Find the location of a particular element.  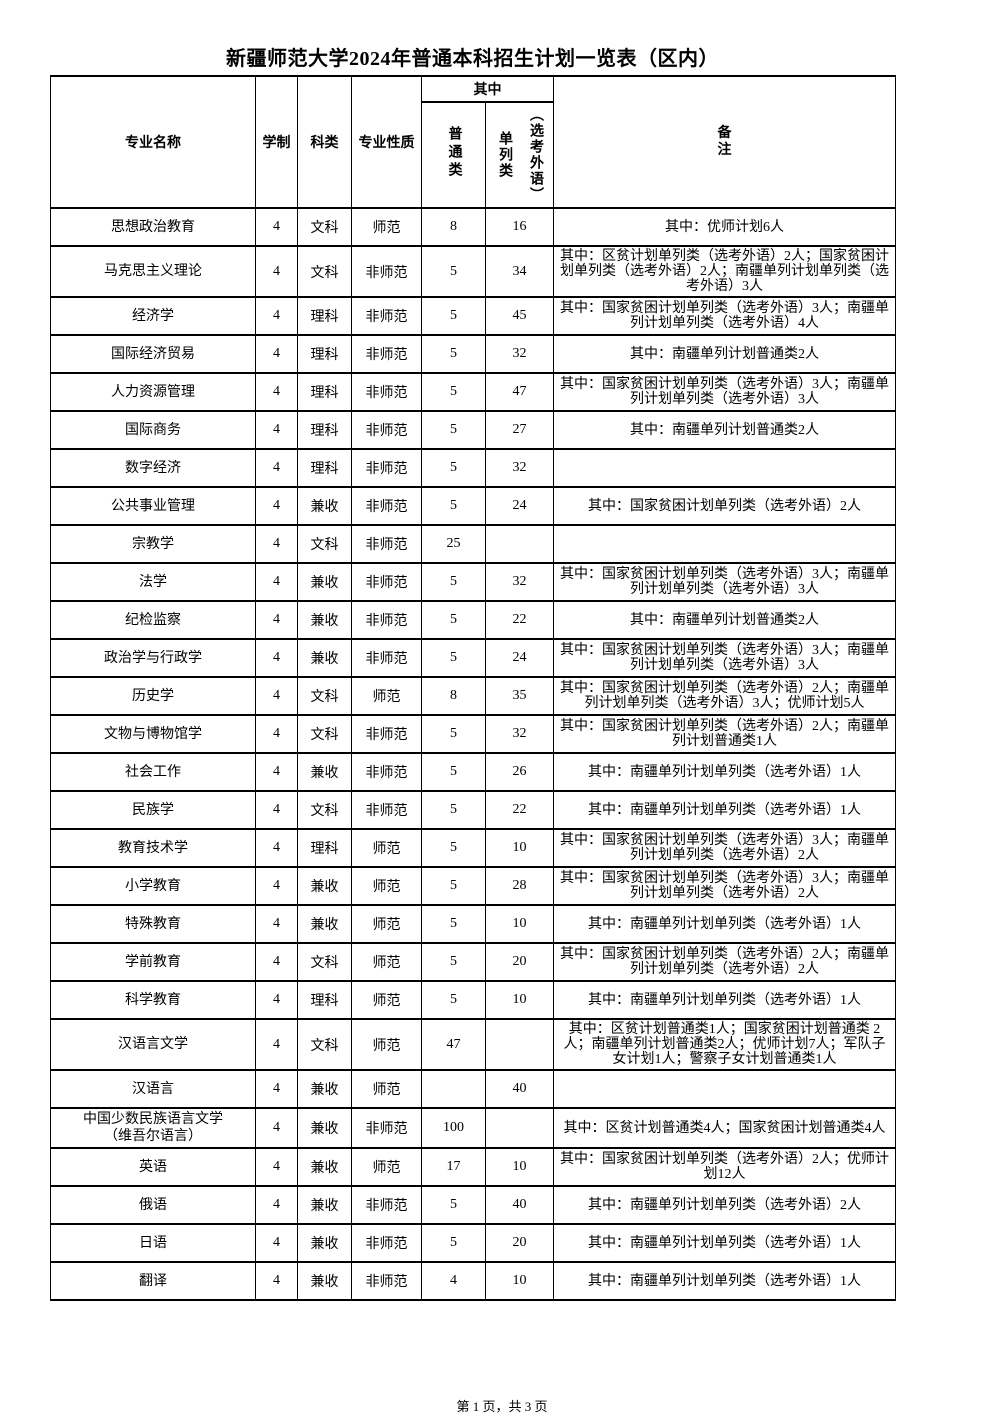

major-cell: 马克思主义理论 is located at coordinates (153, 271).